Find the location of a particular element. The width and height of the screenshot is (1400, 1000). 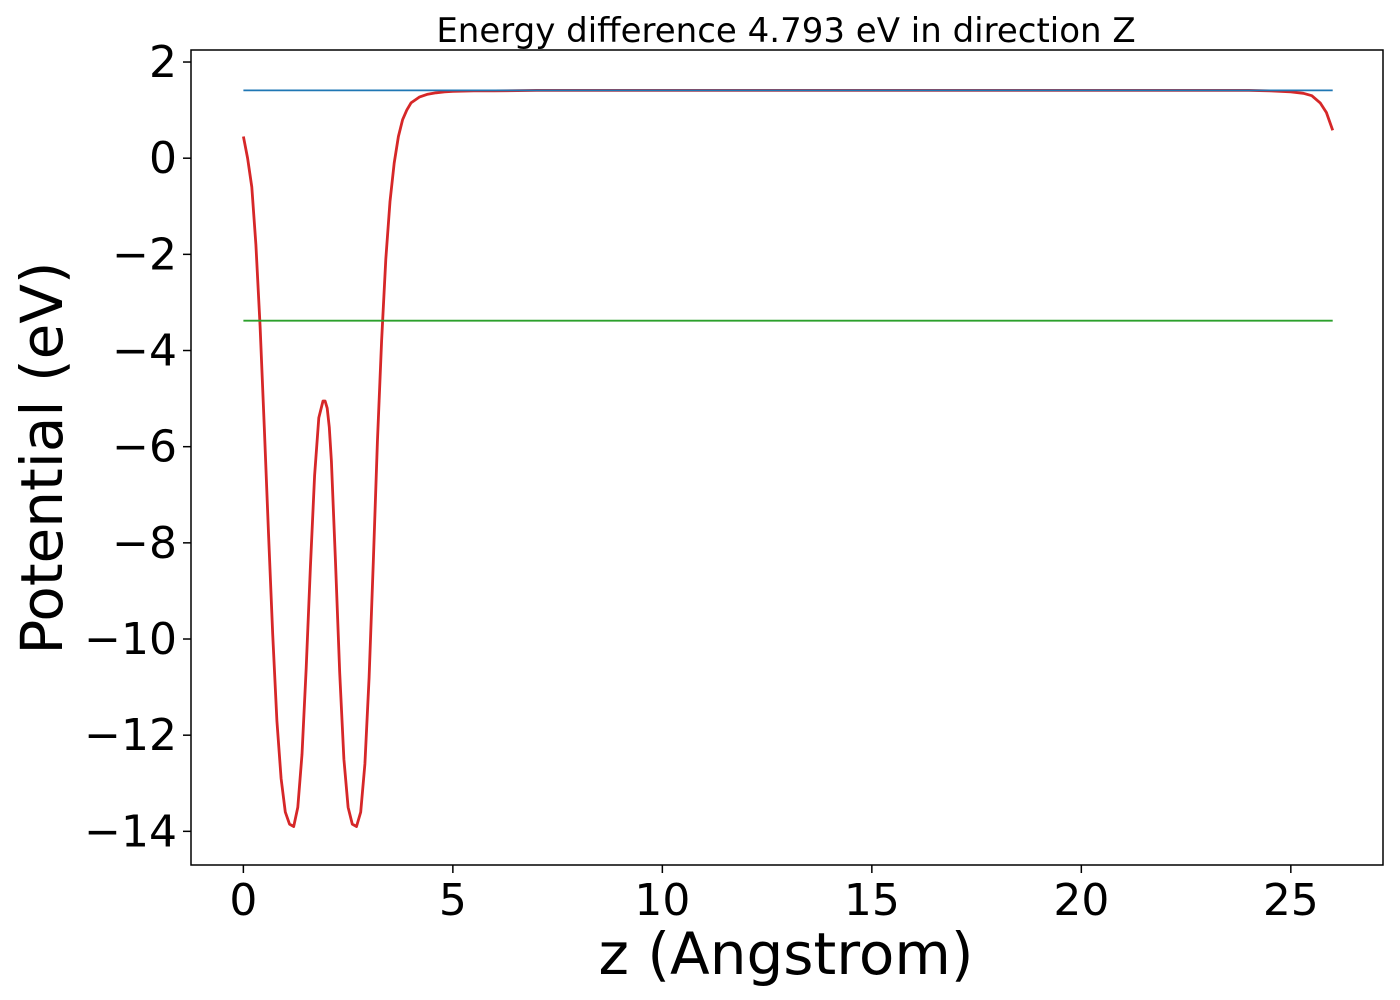

y-tick-label: −14 is located at coordinates (130, 831).